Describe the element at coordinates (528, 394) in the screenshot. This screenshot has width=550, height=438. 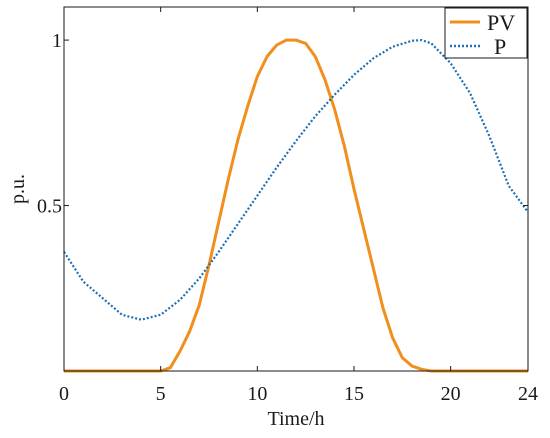
I see `x-tick-label: 24` at that location.